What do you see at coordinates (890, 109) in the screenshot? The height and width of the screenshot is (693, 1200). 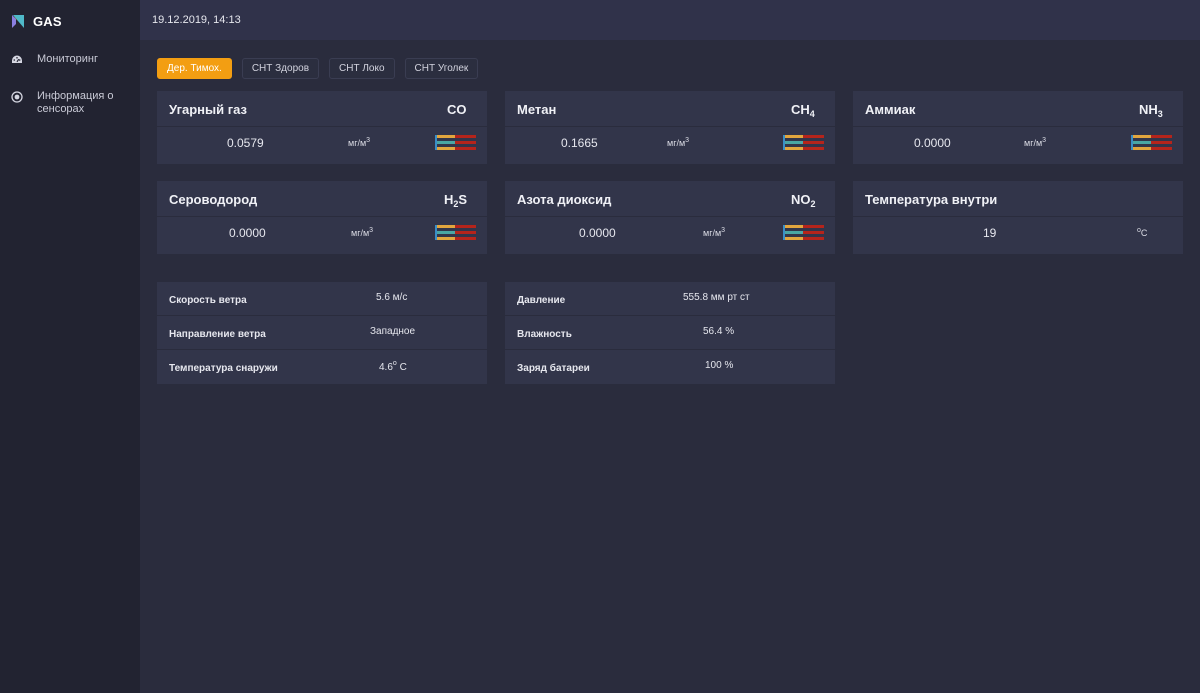 I see `sensor-title: Аммиак` at bounding box center [890, 109].